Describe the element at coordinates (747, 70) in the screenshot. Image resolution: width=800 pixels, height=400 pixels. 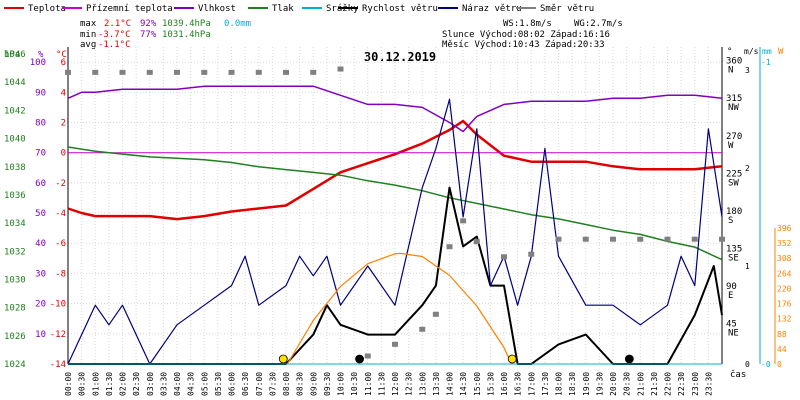
I see `tick-label-ms: 3` at that location.